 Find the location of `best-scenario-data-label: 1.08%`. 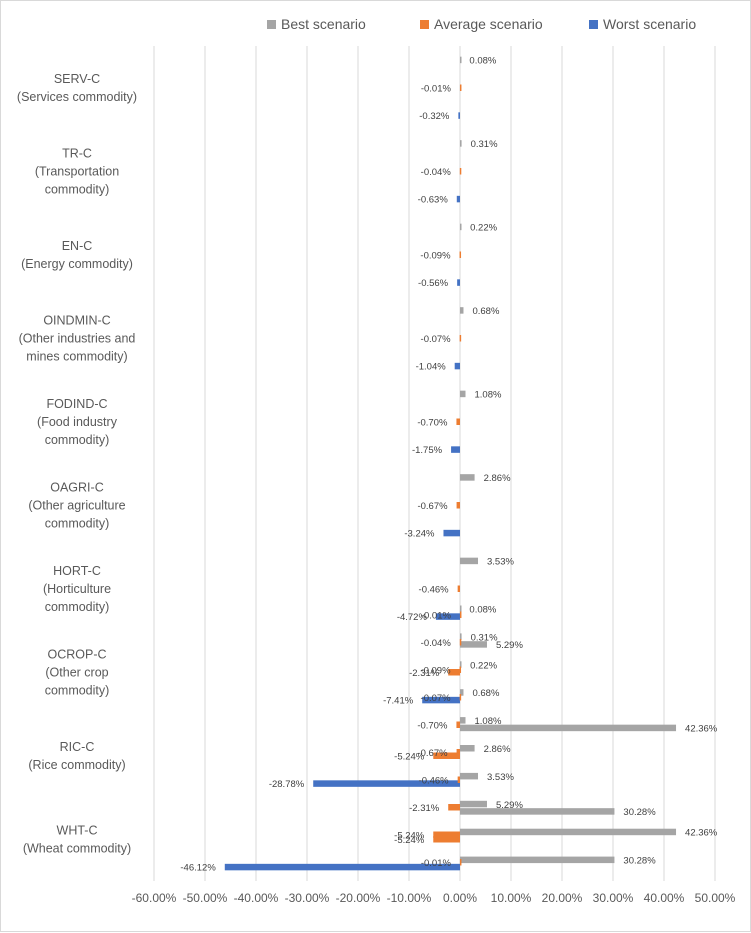

best-scenario-data-label: 1.08% is located at coordinates (488, 394).